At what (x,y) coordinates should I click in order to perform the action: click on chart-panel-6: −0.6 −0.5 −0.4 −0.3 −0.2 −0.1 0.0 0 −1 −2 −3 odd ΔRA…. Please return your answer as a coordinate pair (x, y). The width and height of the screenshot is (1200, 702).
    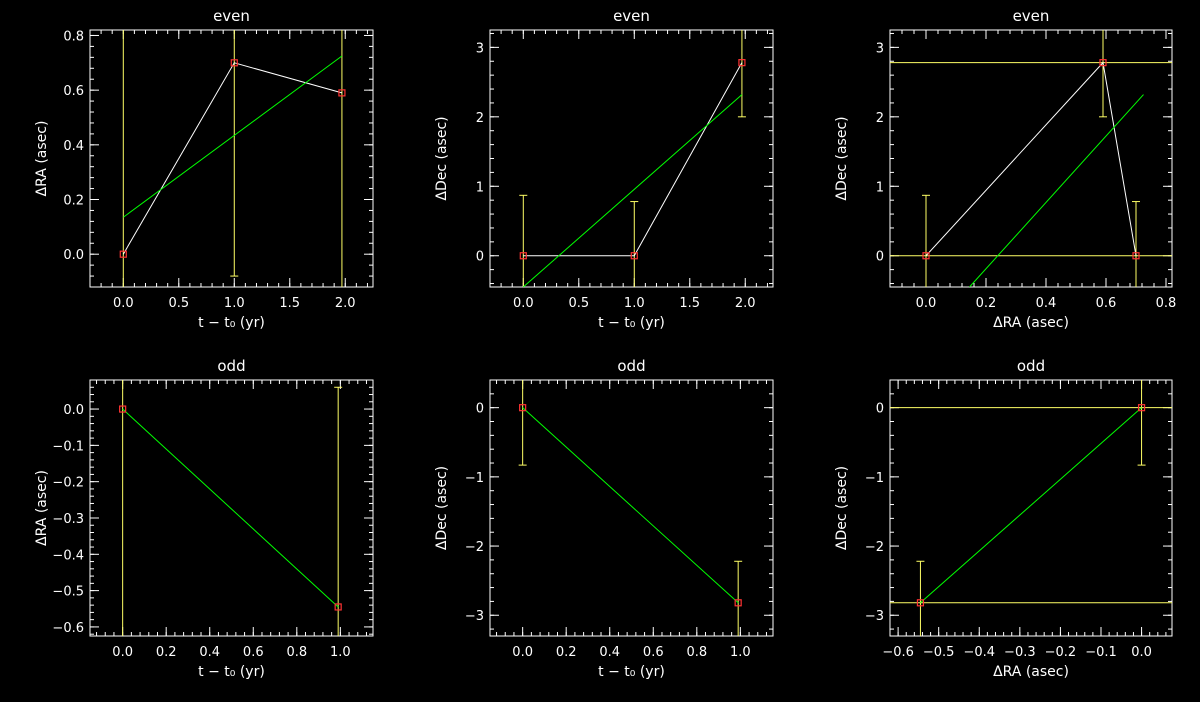
    Looking at the image, I should click on (1003, 518).